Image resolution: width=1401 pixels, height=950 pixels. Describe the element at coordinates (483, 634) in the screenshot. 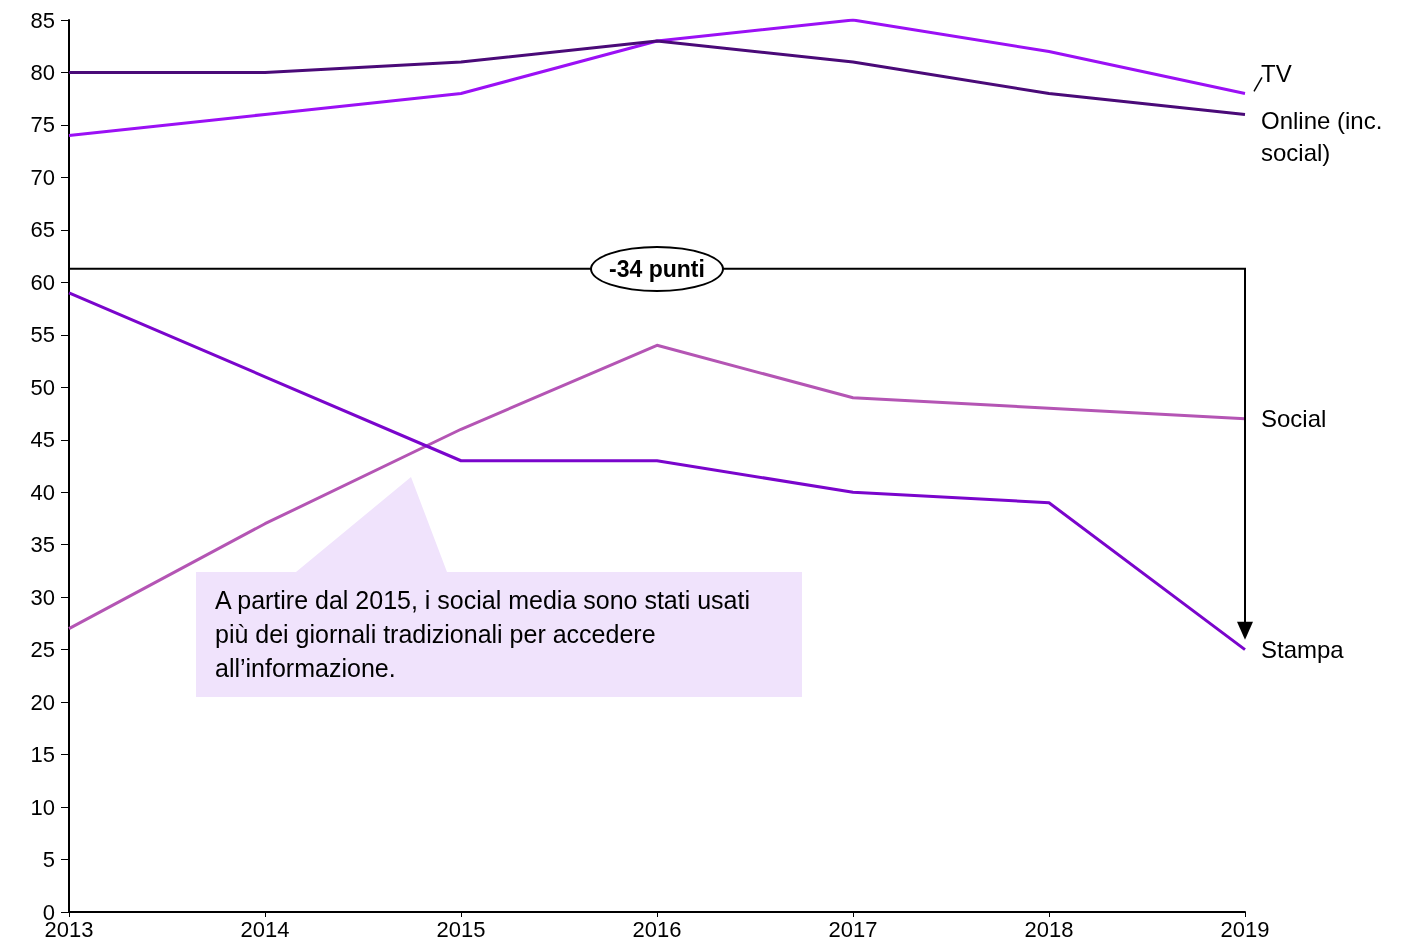

I see `annotation: A partire dal 2015, i social media sono stati usati più dei giornali tradizionali per accedere all’informazione.` at that location.